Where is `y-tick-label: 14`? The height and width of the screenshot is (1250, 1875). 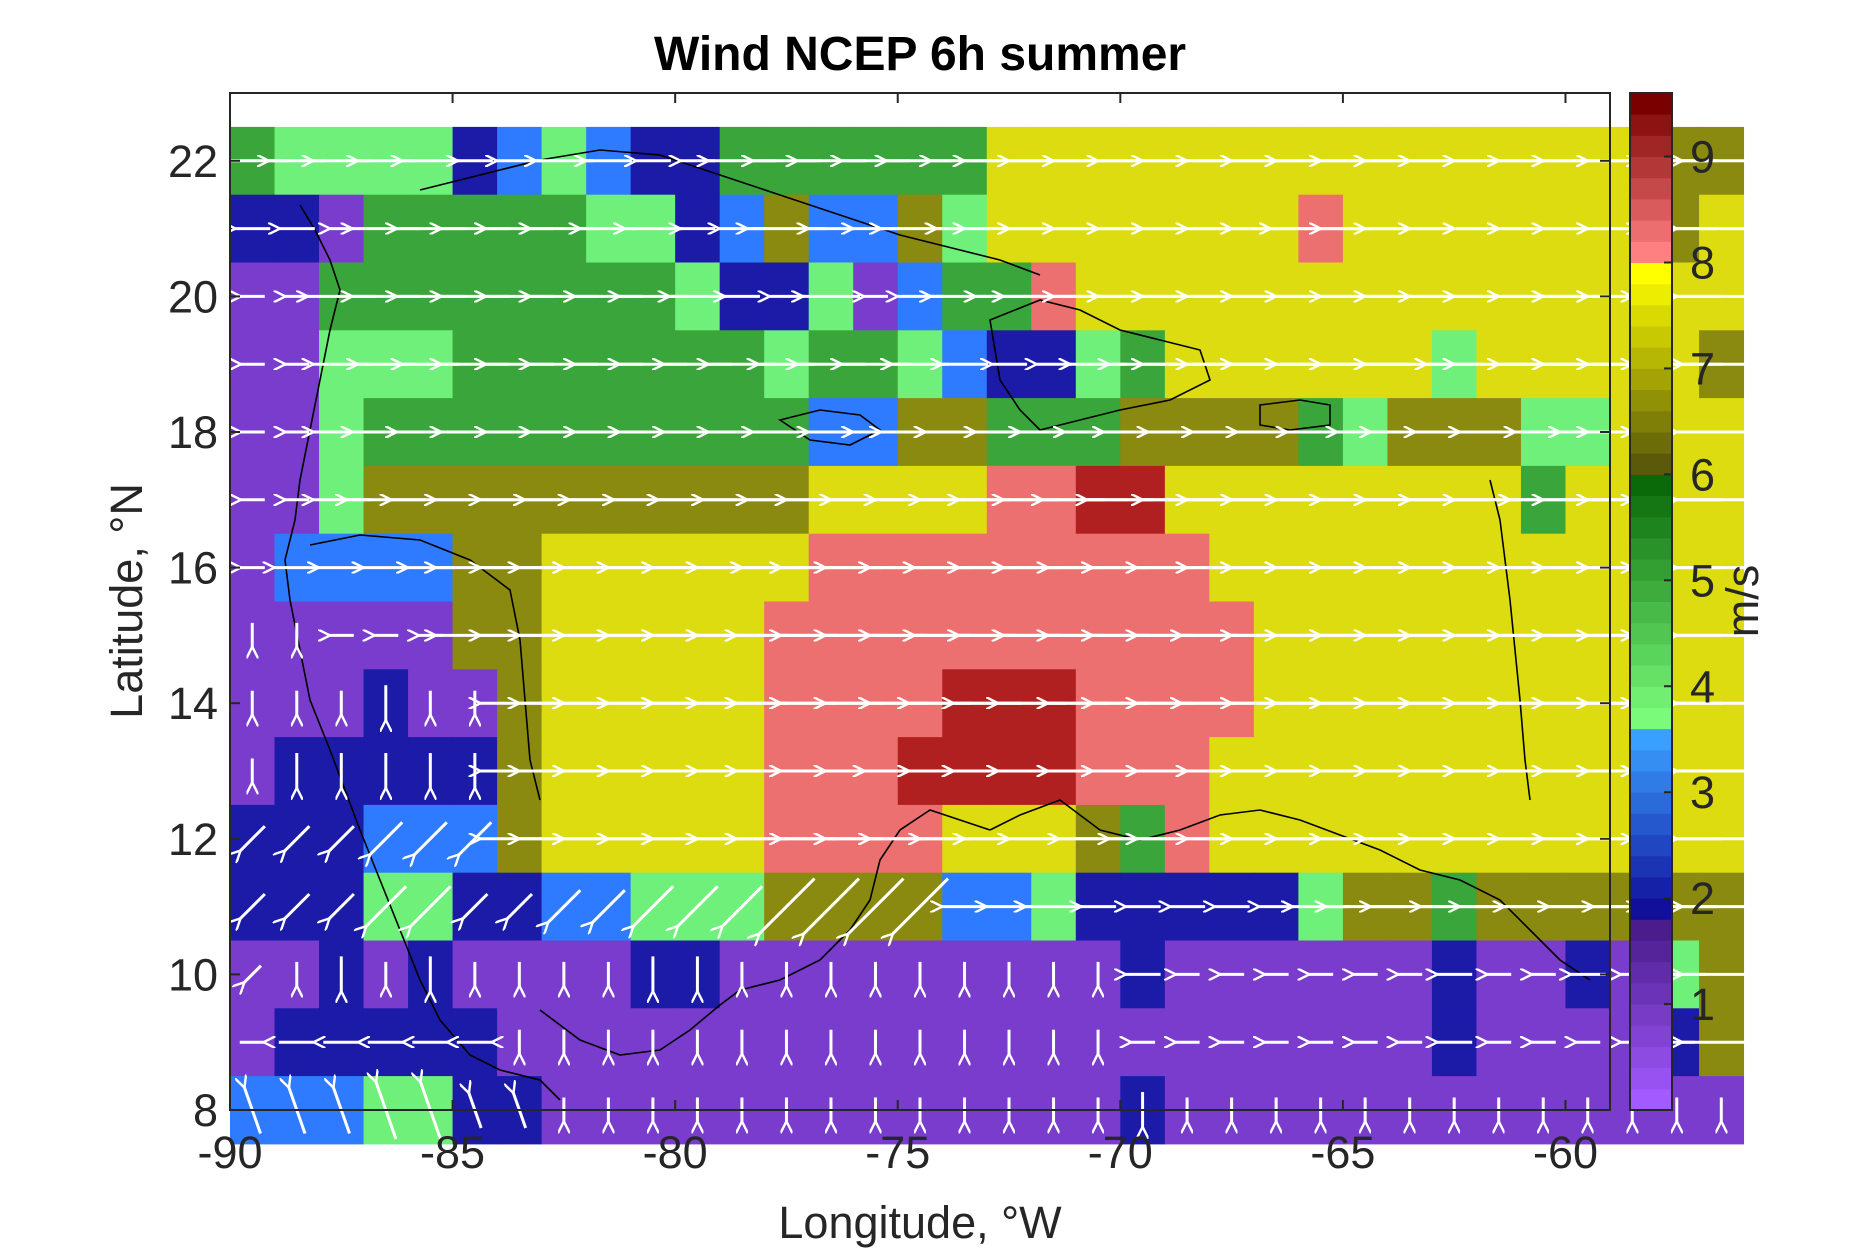
y-tick-label: 14 is located at coordinates (193, 703).